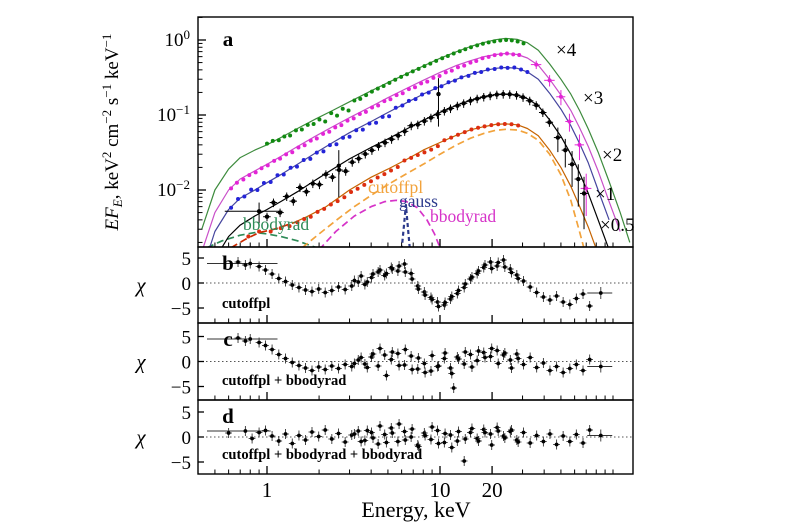  I want to click on panel-letter-a: a, so click(228, 39).